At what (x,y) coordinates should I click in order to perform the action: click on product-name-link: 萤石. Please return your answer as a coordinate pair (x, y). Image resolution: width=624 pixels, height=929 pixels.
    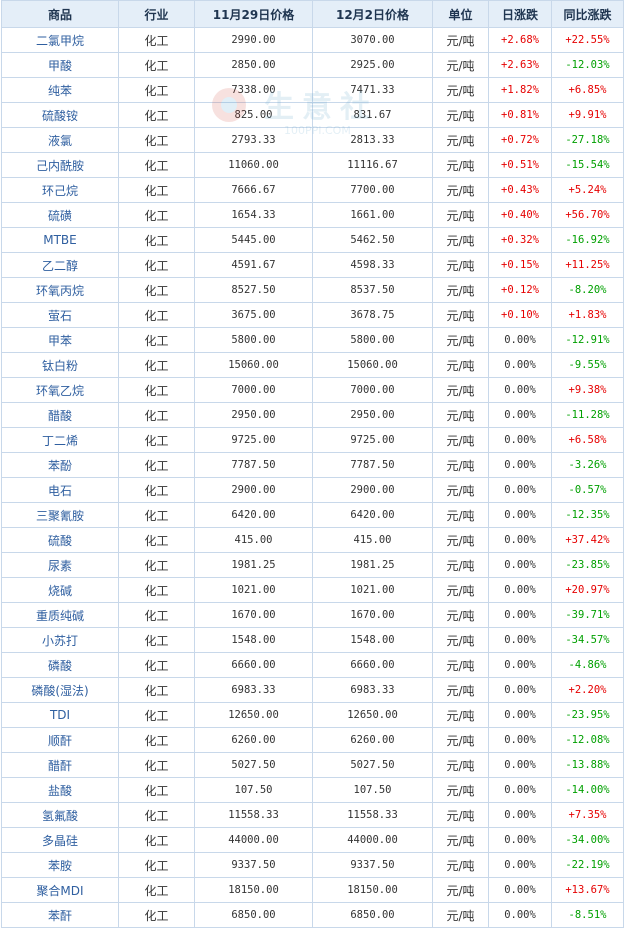
    Looking at the image, I should click on (60, 315).